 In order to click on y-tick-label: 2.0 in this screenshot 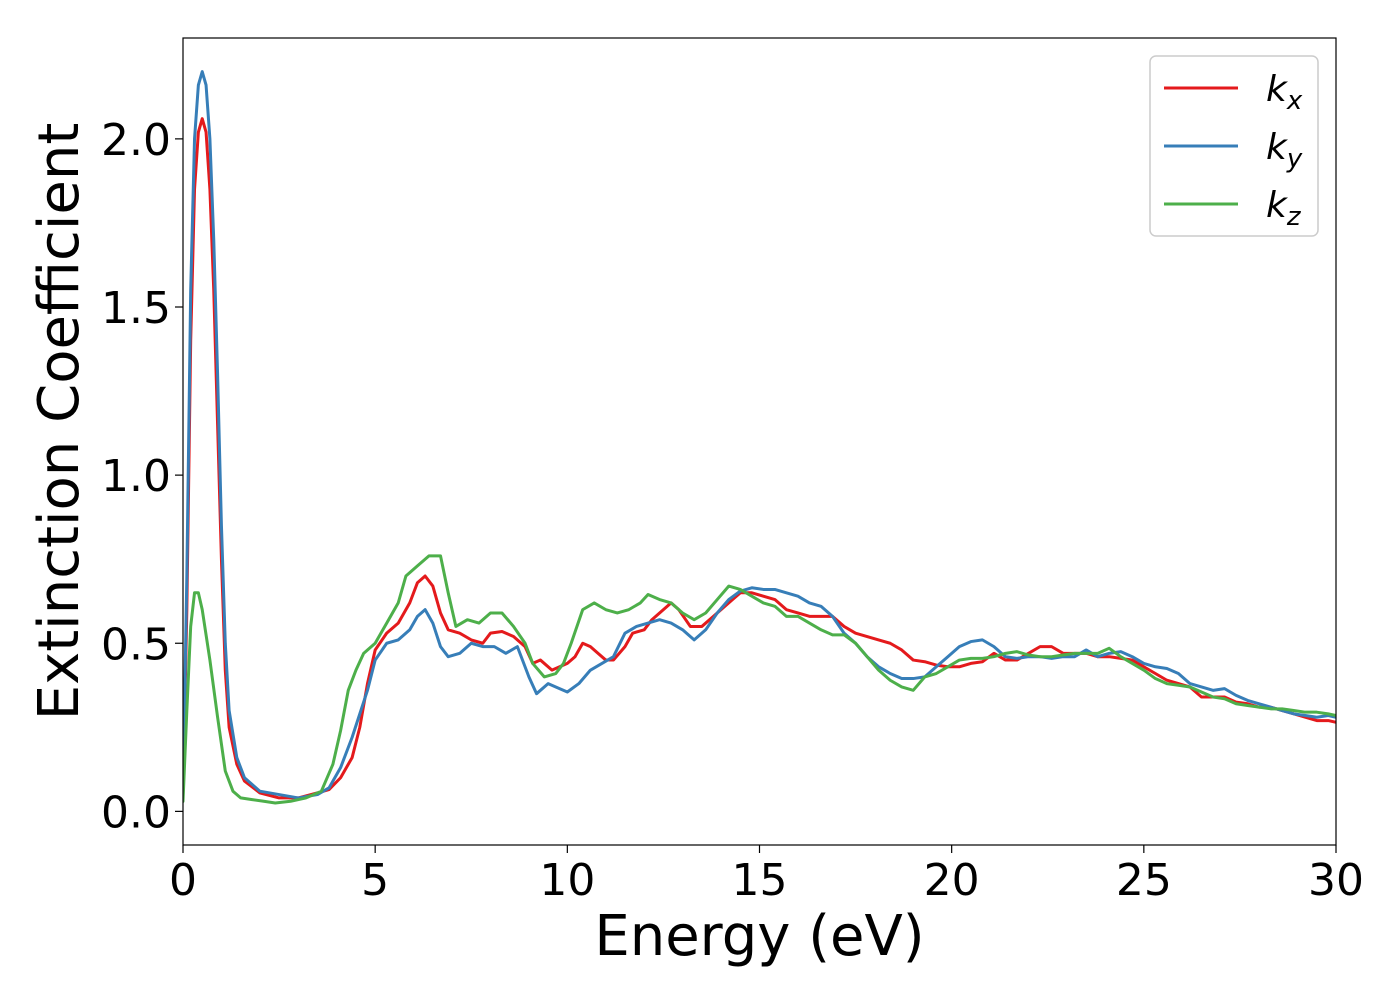, I will do `click(136, 140)`.